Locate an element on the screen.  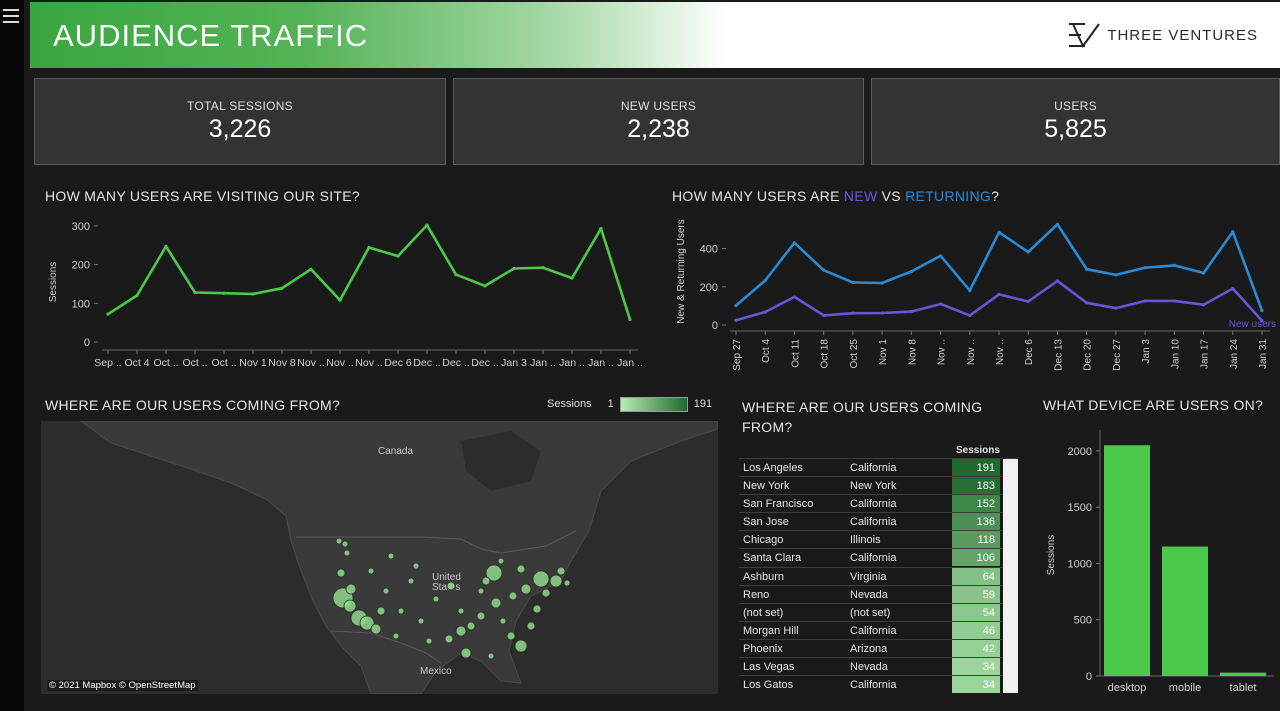
series-line-new-users is located at coordinates (999, 300).